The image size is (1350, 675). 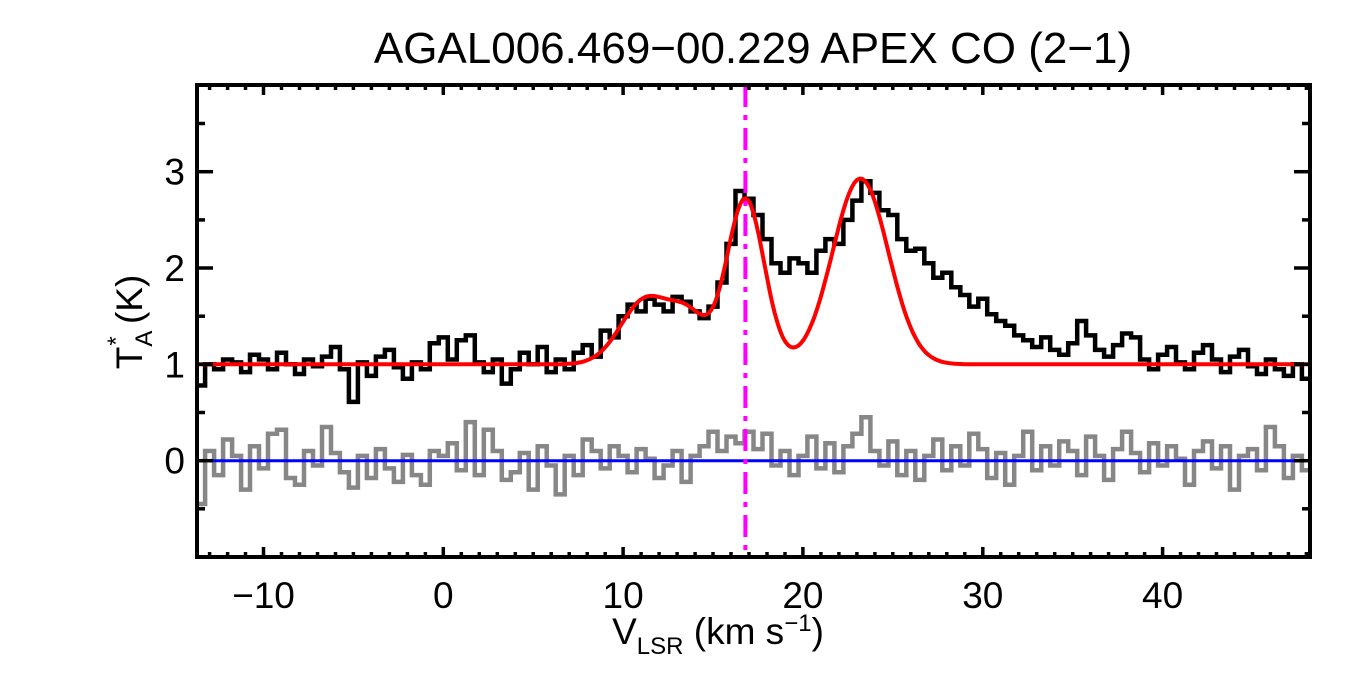 I want to click on x-axis-label-unit: (km s, so click(x=733, y=631).